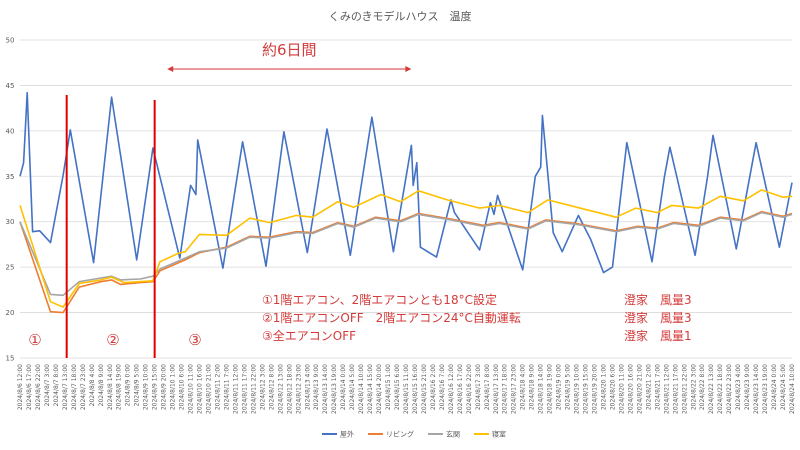 Image resolution: width=800 pixels, height=450 pixels. Describe the element at coordinates (244, 389) in the screenshot. I see `x-tick-label: 2024/8/11 17:00` at that location.